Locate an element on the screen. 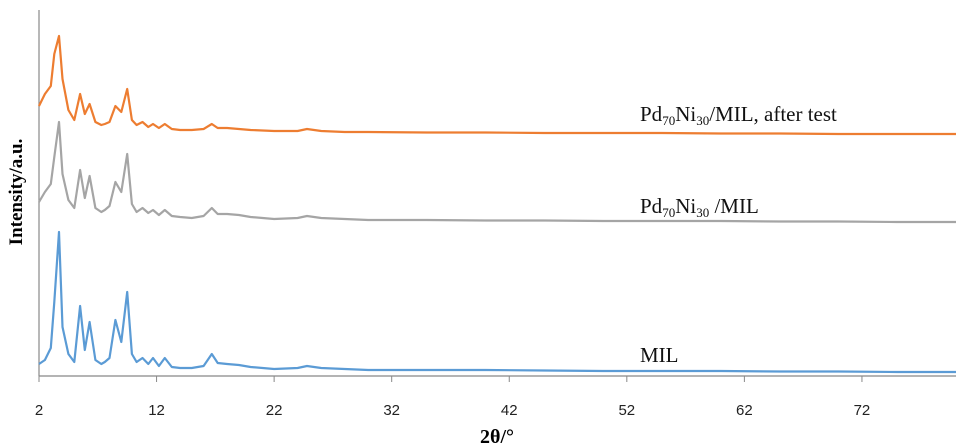 This screenshot has height=447, width=956. x-tick-label: 22 is located at coordinates (274, 410).